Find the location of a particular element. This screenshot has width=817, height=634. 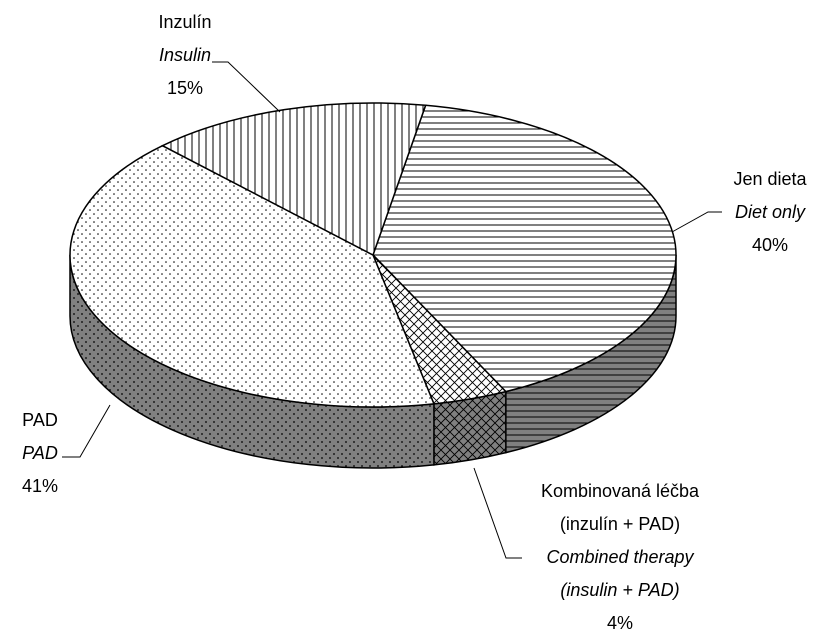

value-label: 15% is located at coordinates (185, 88).